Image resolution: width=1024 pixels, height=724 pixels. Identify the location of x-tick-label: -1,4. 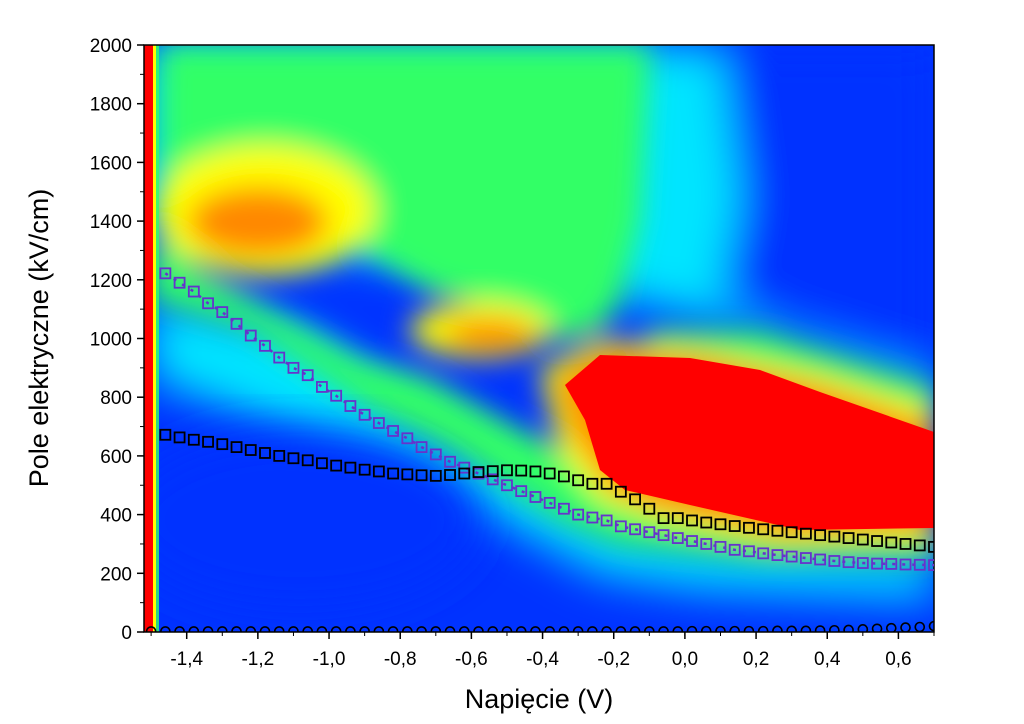
(186, 659).